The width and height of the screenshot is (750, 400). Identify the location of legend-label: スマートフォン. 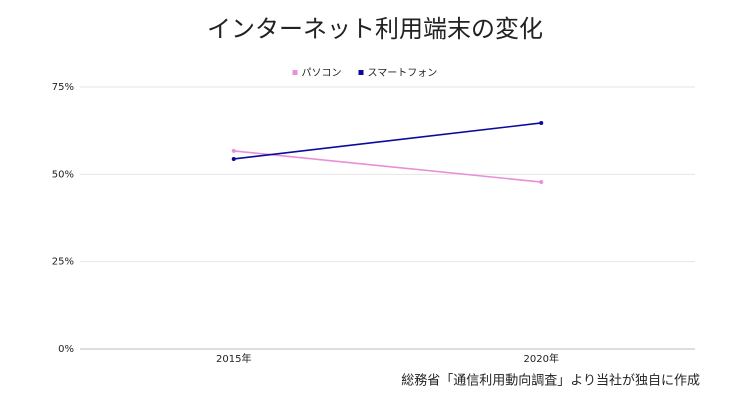
(403, 73).